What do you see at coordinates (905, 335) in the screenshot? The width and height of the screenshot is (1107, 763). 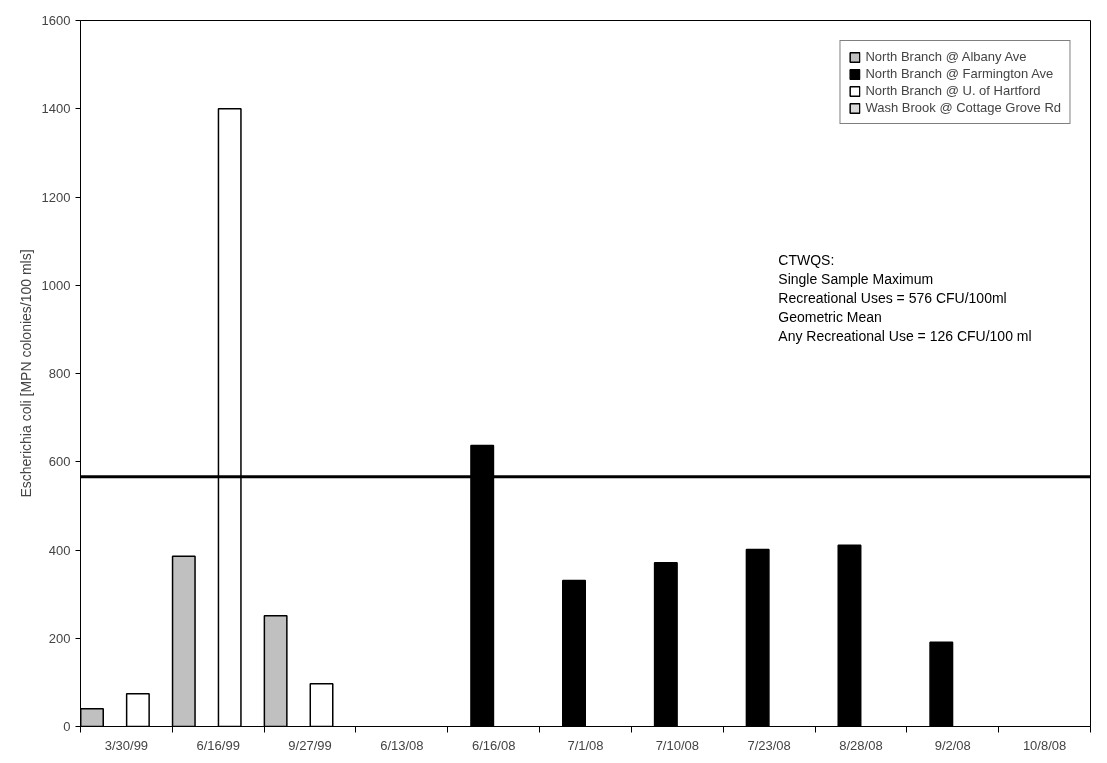 I see `annotation: Any Recreational Use = 126 CFU/100 ml` at bounding box center [905, 335].